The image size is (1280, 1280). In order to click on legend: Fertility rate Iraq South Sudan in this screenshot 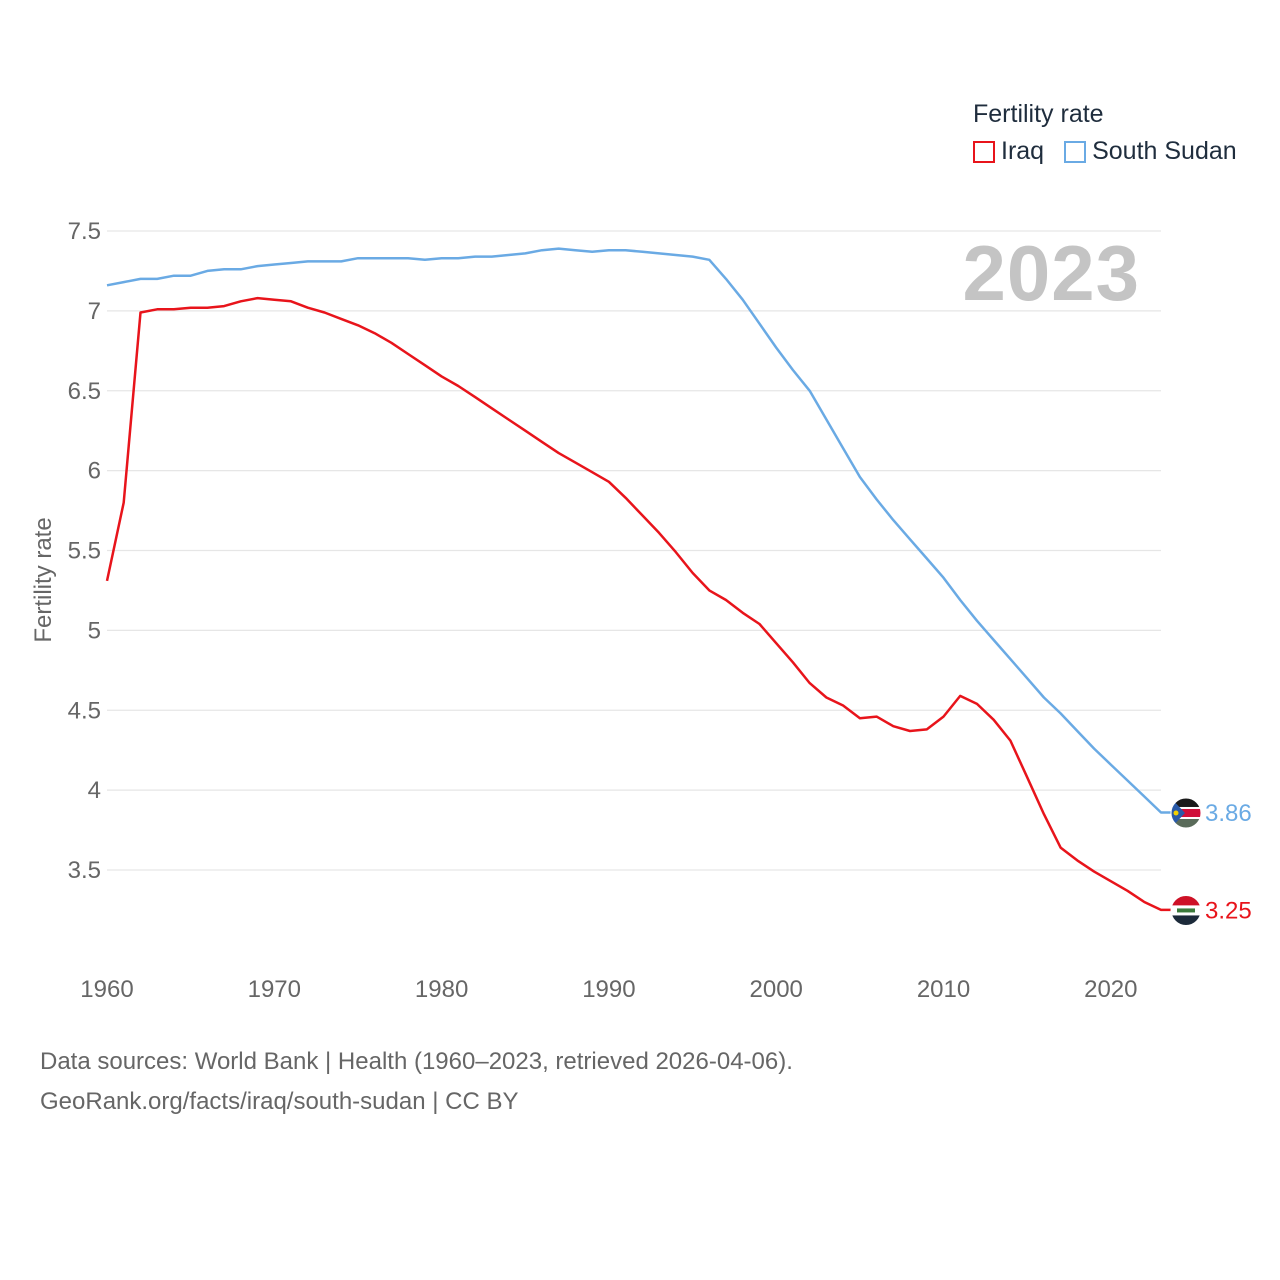, I will do `click(1105, 133)`.